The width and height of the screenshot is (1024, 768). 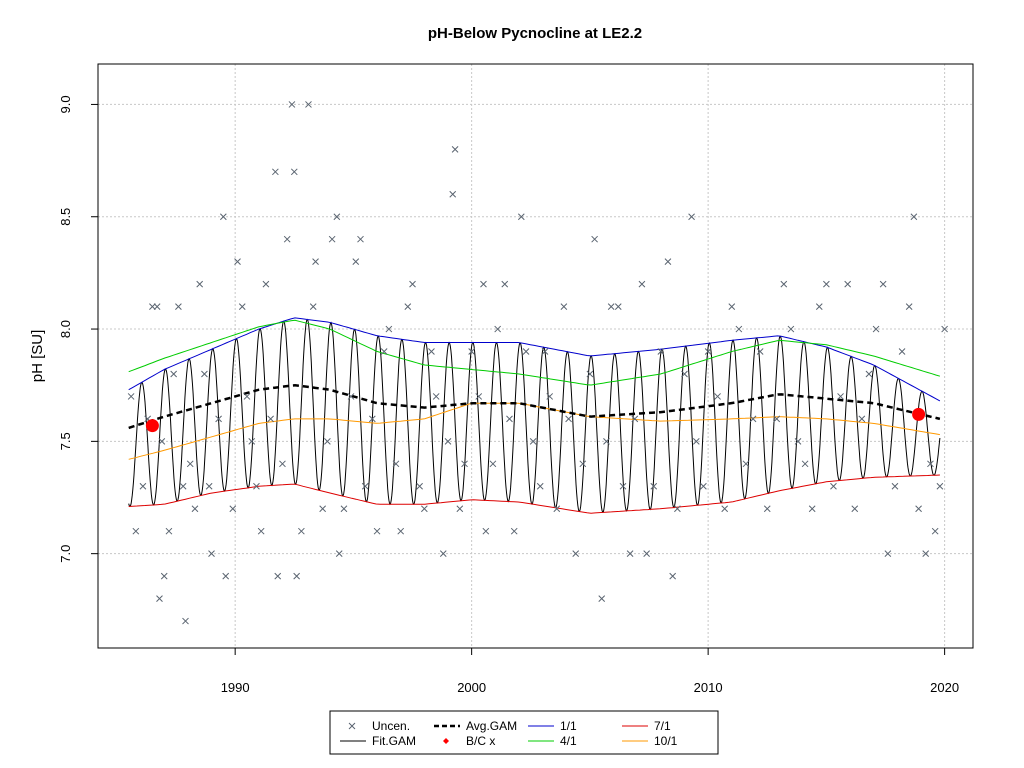 What do you see at coordinates (552, 741) in the screenshot?
I see `legend-item: 4/1` at bounding box center [552, 741].